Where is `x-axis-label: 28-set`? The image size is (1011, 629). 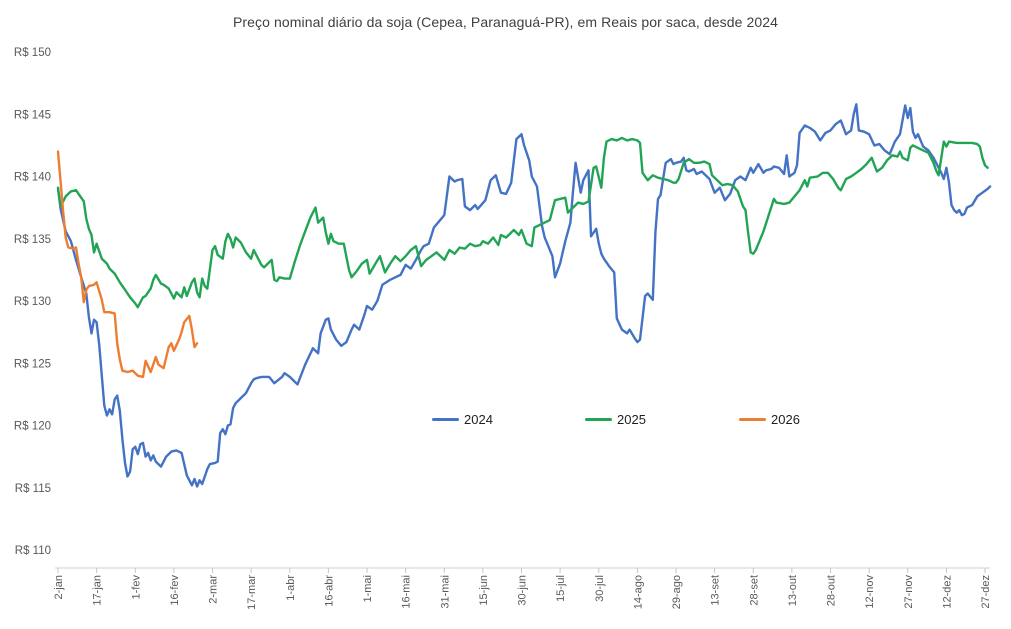 x-axis-label: 28-set is located at coordinates (754, 590).